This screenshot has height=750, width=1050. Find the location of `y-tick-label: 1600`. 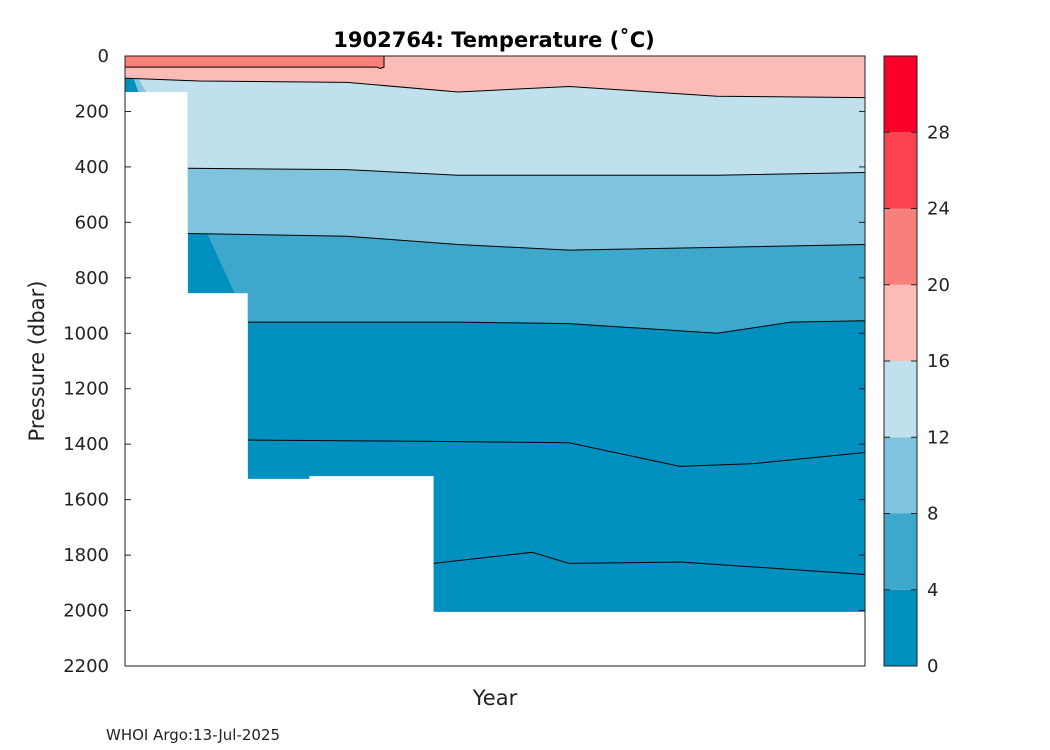

y-tick-label: 1600 is located at coordinates (86, 500).